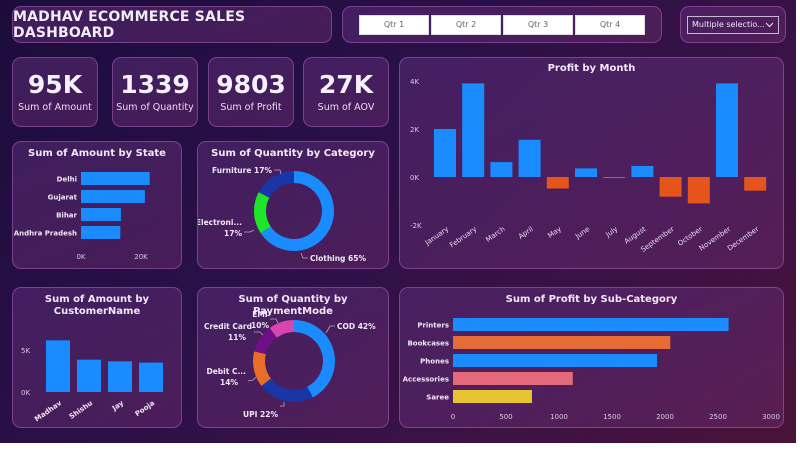 The height and width of the screenshot is (450, 800). Describe the element at coordinates (155, 92) in the screenshot. I see `kpi-quantity-card: 1339 Sum of Quantity` at that location.